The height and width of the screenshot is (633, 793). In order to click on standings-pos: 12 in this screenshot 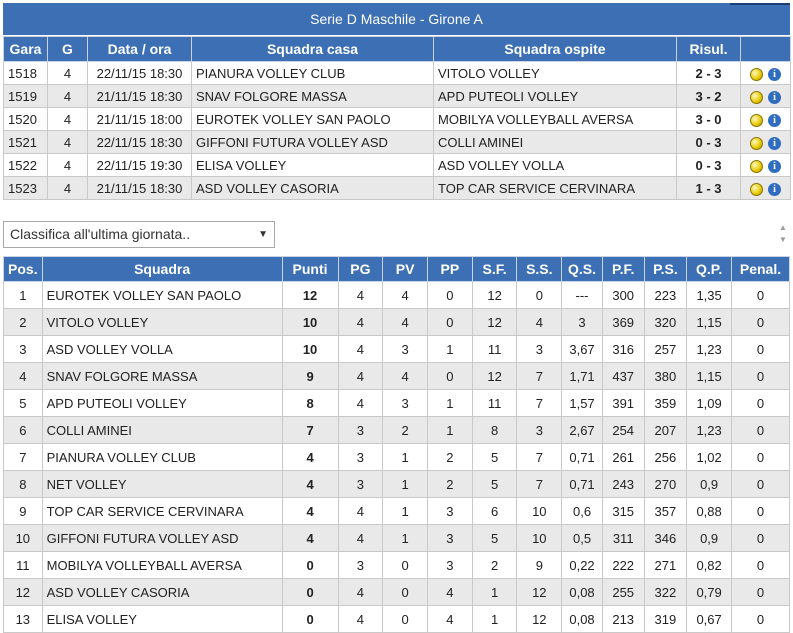, I will do `click(23, 592)`.